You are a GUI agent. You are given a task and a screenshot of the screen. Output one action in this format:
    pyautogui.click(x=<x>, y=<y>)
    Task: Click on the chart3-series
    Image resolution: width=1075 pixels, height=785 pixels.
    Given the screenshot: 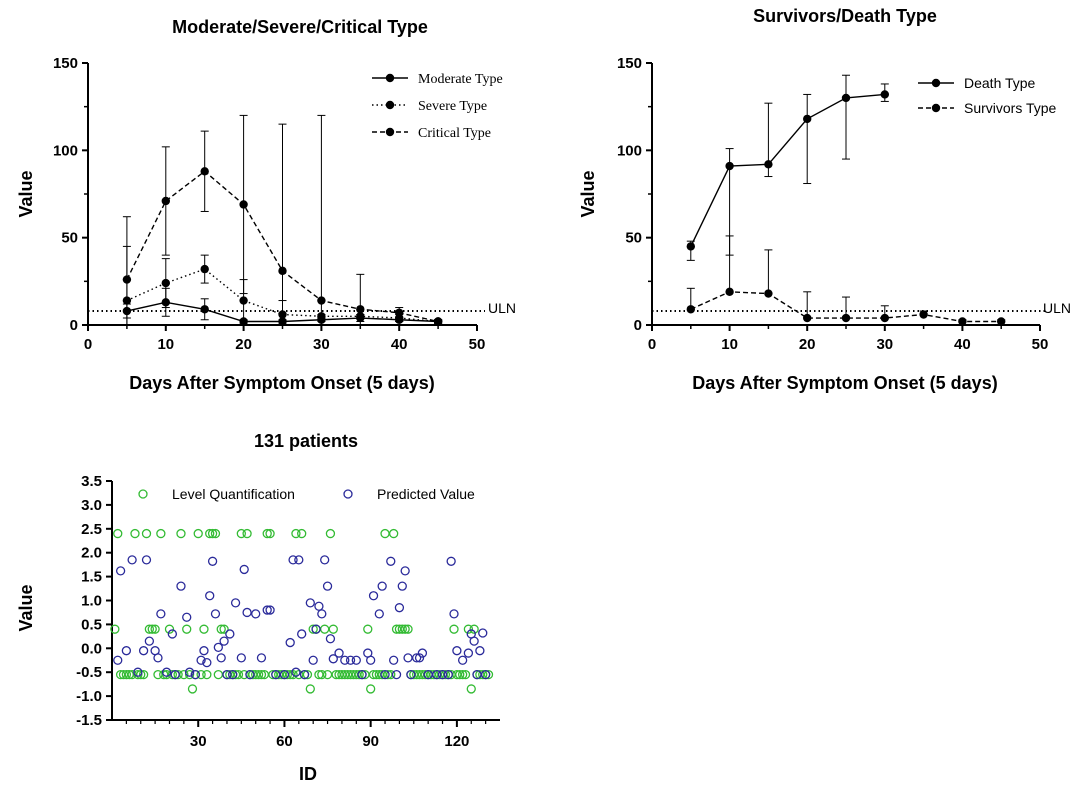 What is the action you would take?
    pyautogui.click(x=302, y=611)
    